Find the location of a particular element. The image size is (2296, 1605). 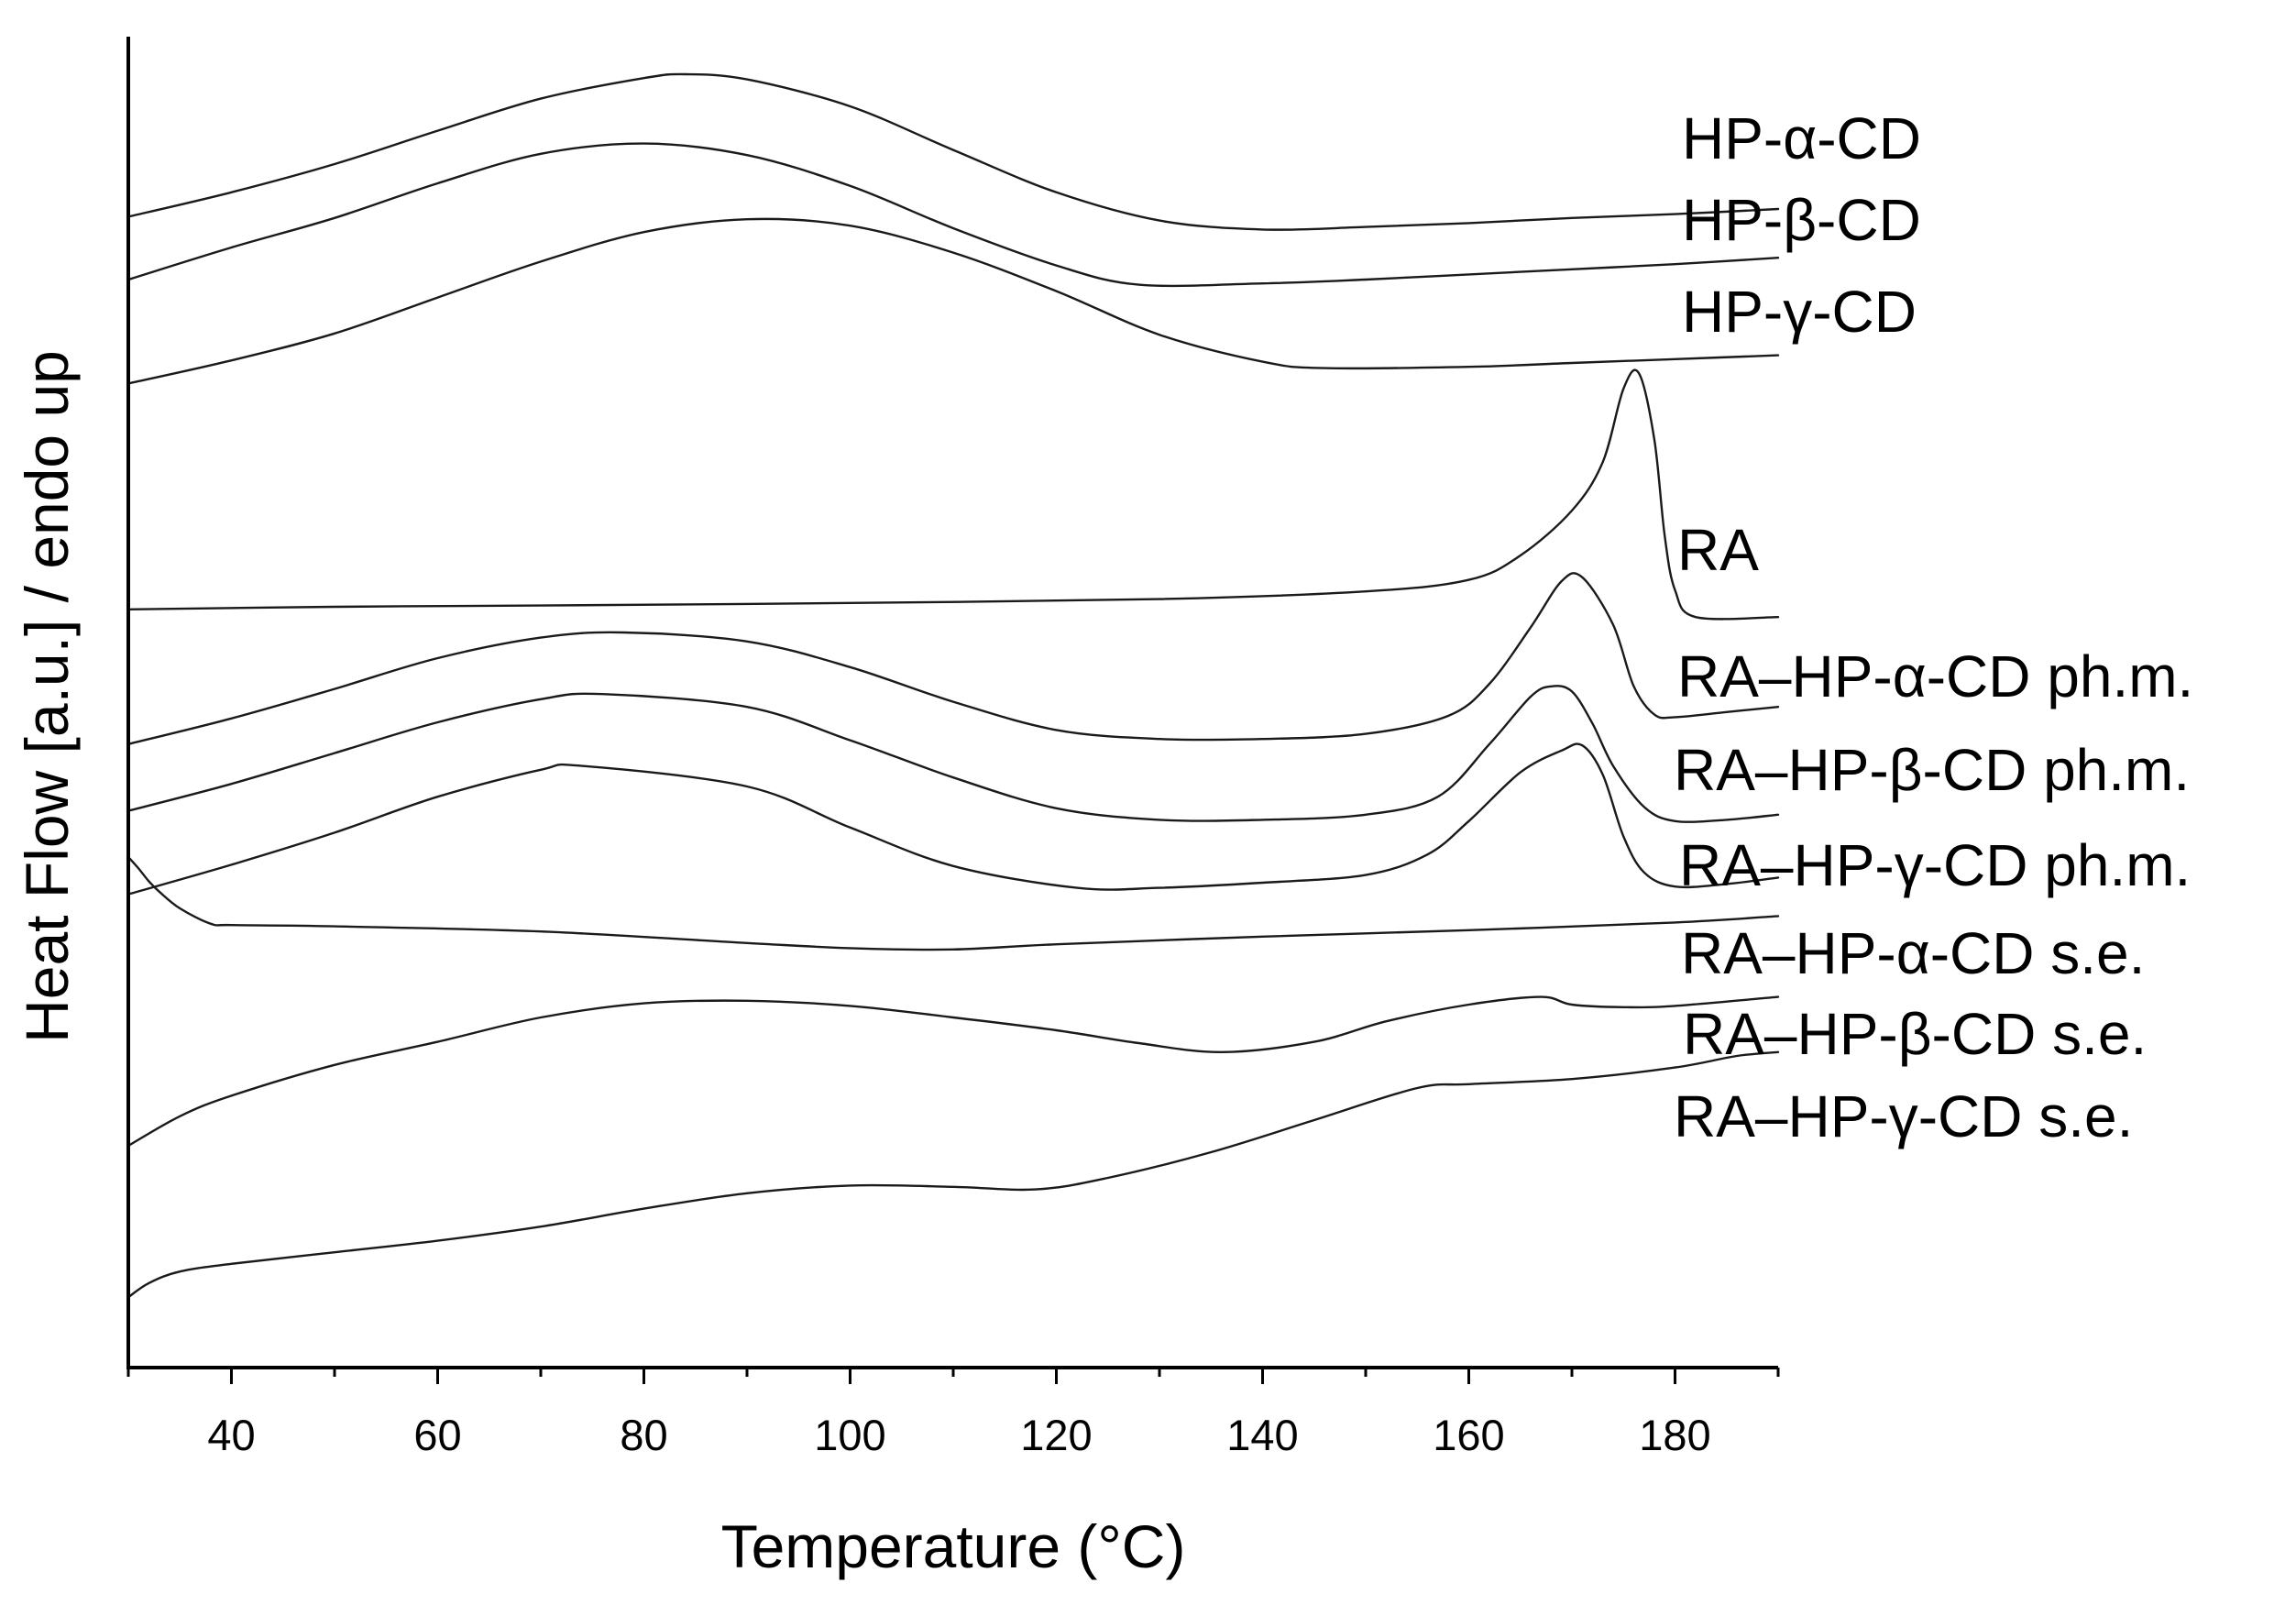

x-axis-tick-labels: 40 60 80 100 120 140 160 180 is located at coordinates (958, 1435).